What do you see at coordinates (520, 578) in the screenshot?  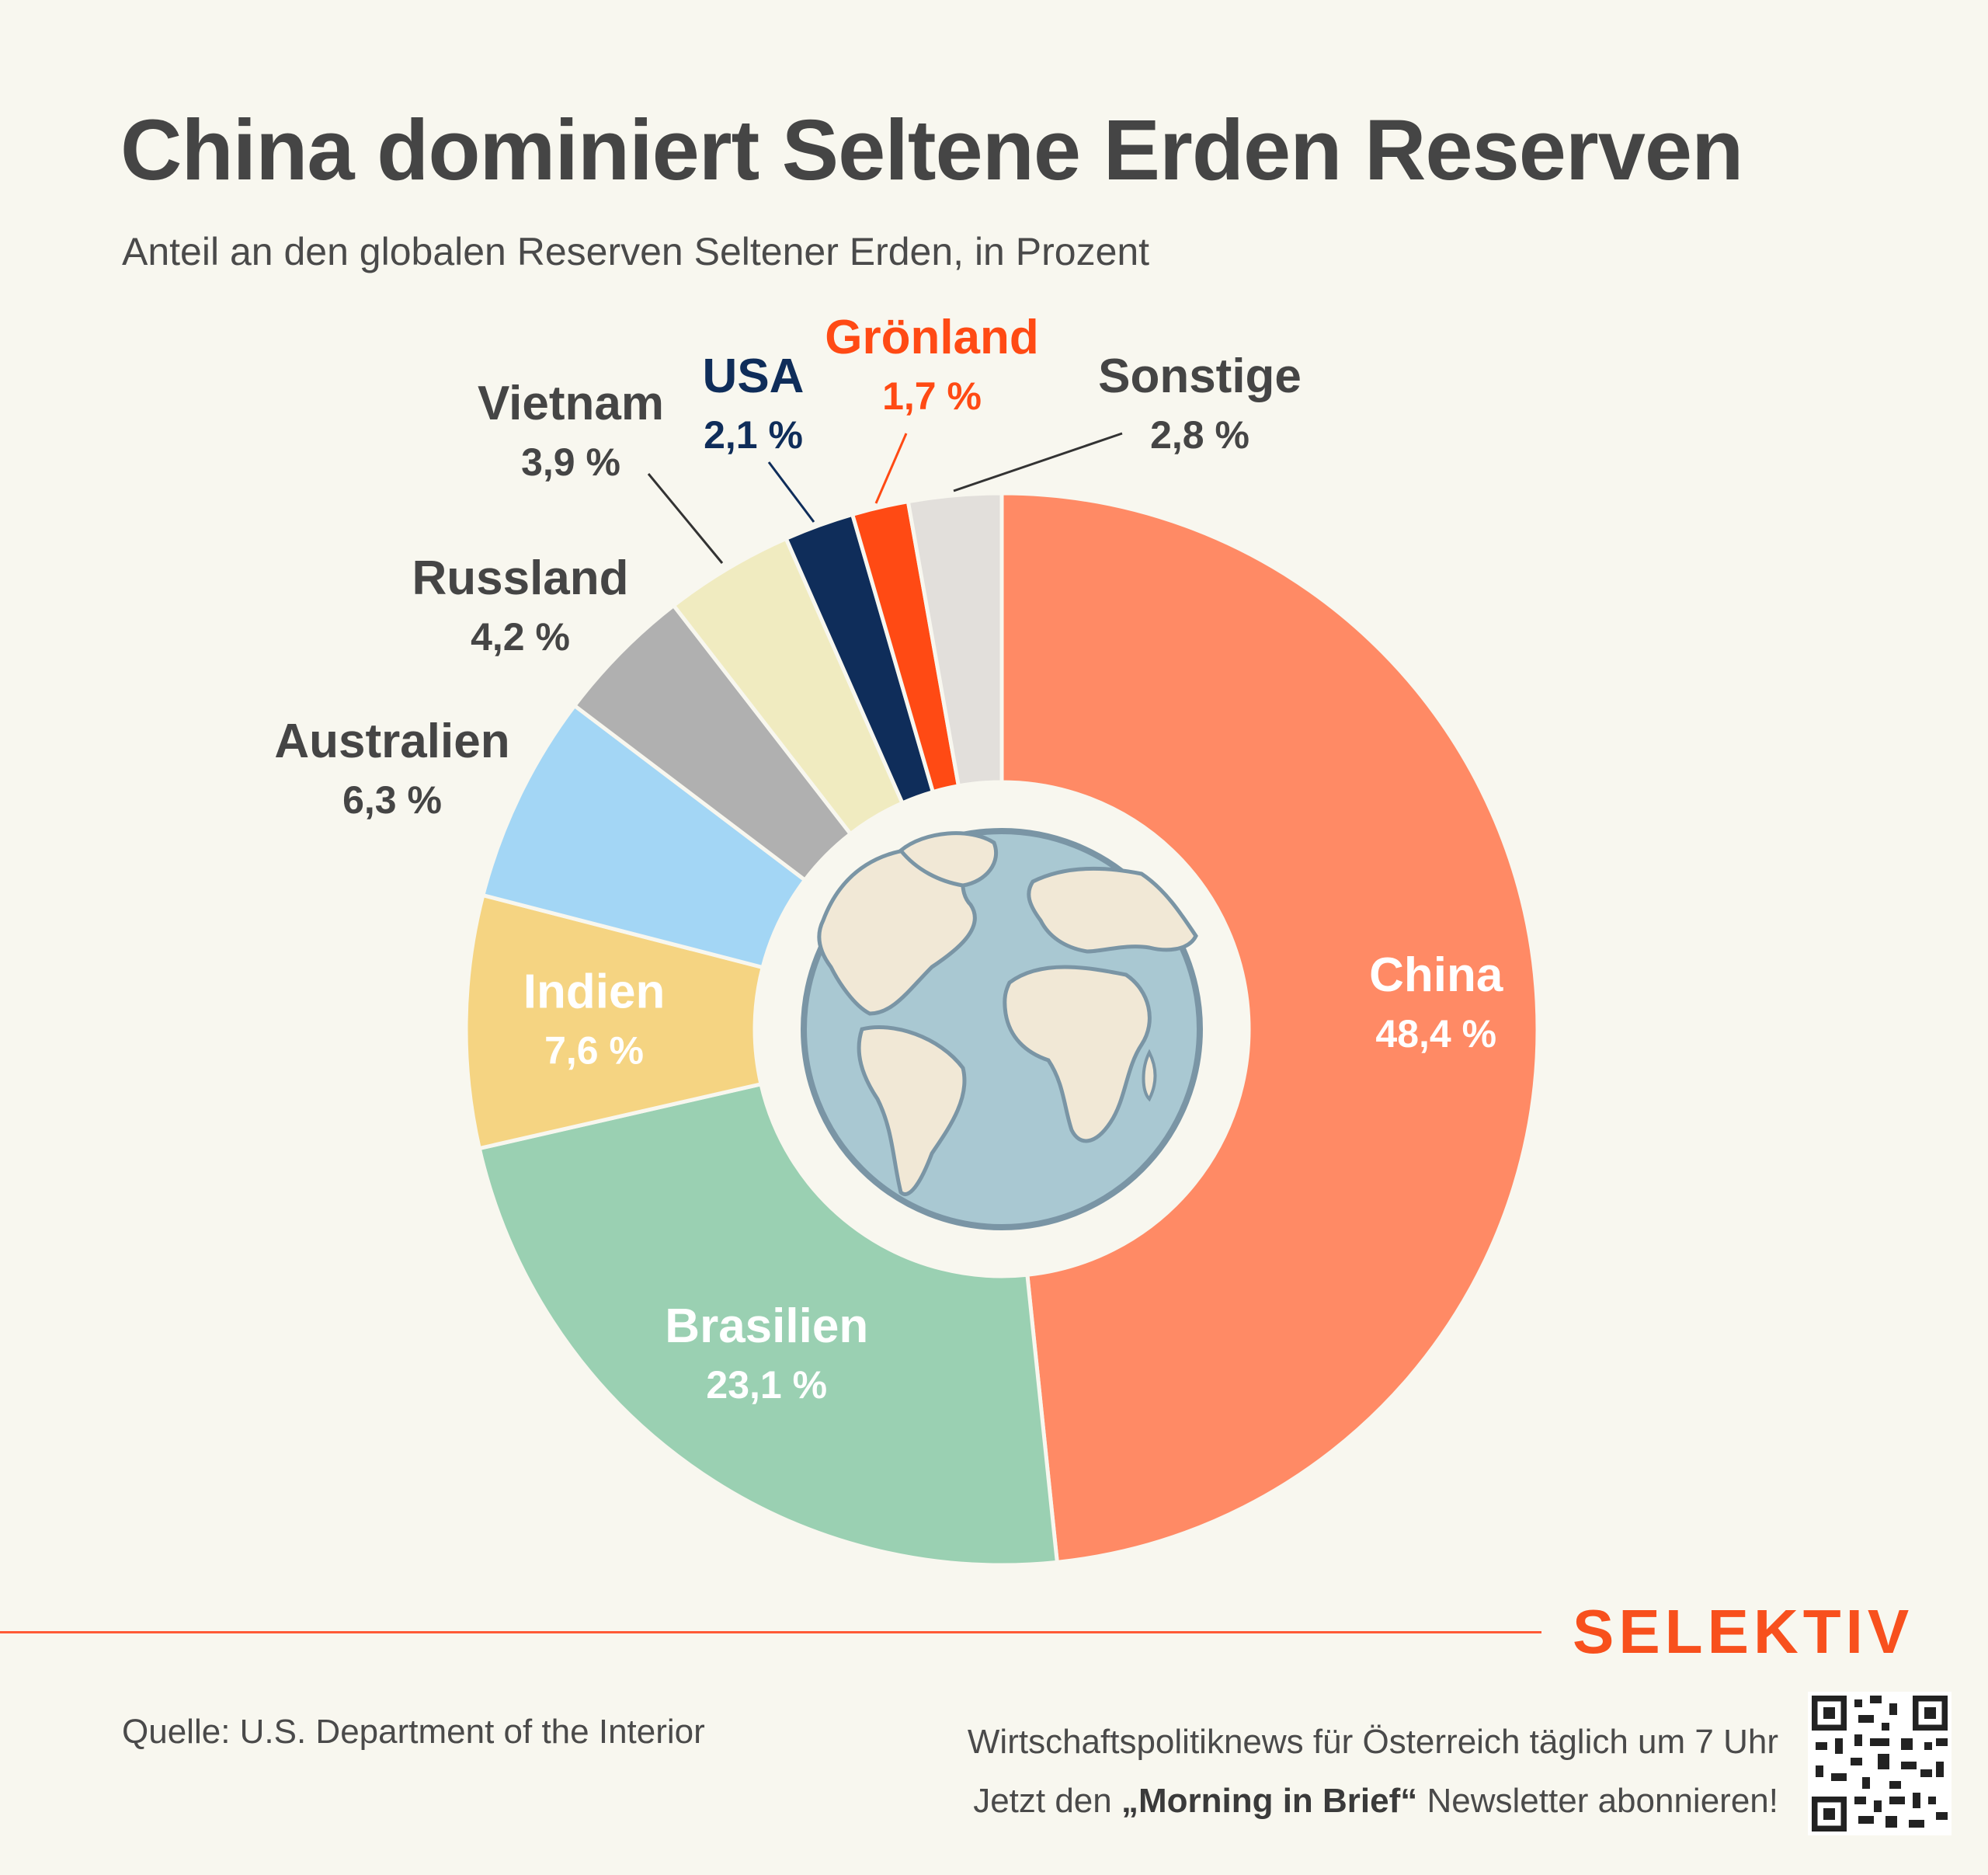 I see `slice-label-russland: Russland` at bounding box center [520, 578].